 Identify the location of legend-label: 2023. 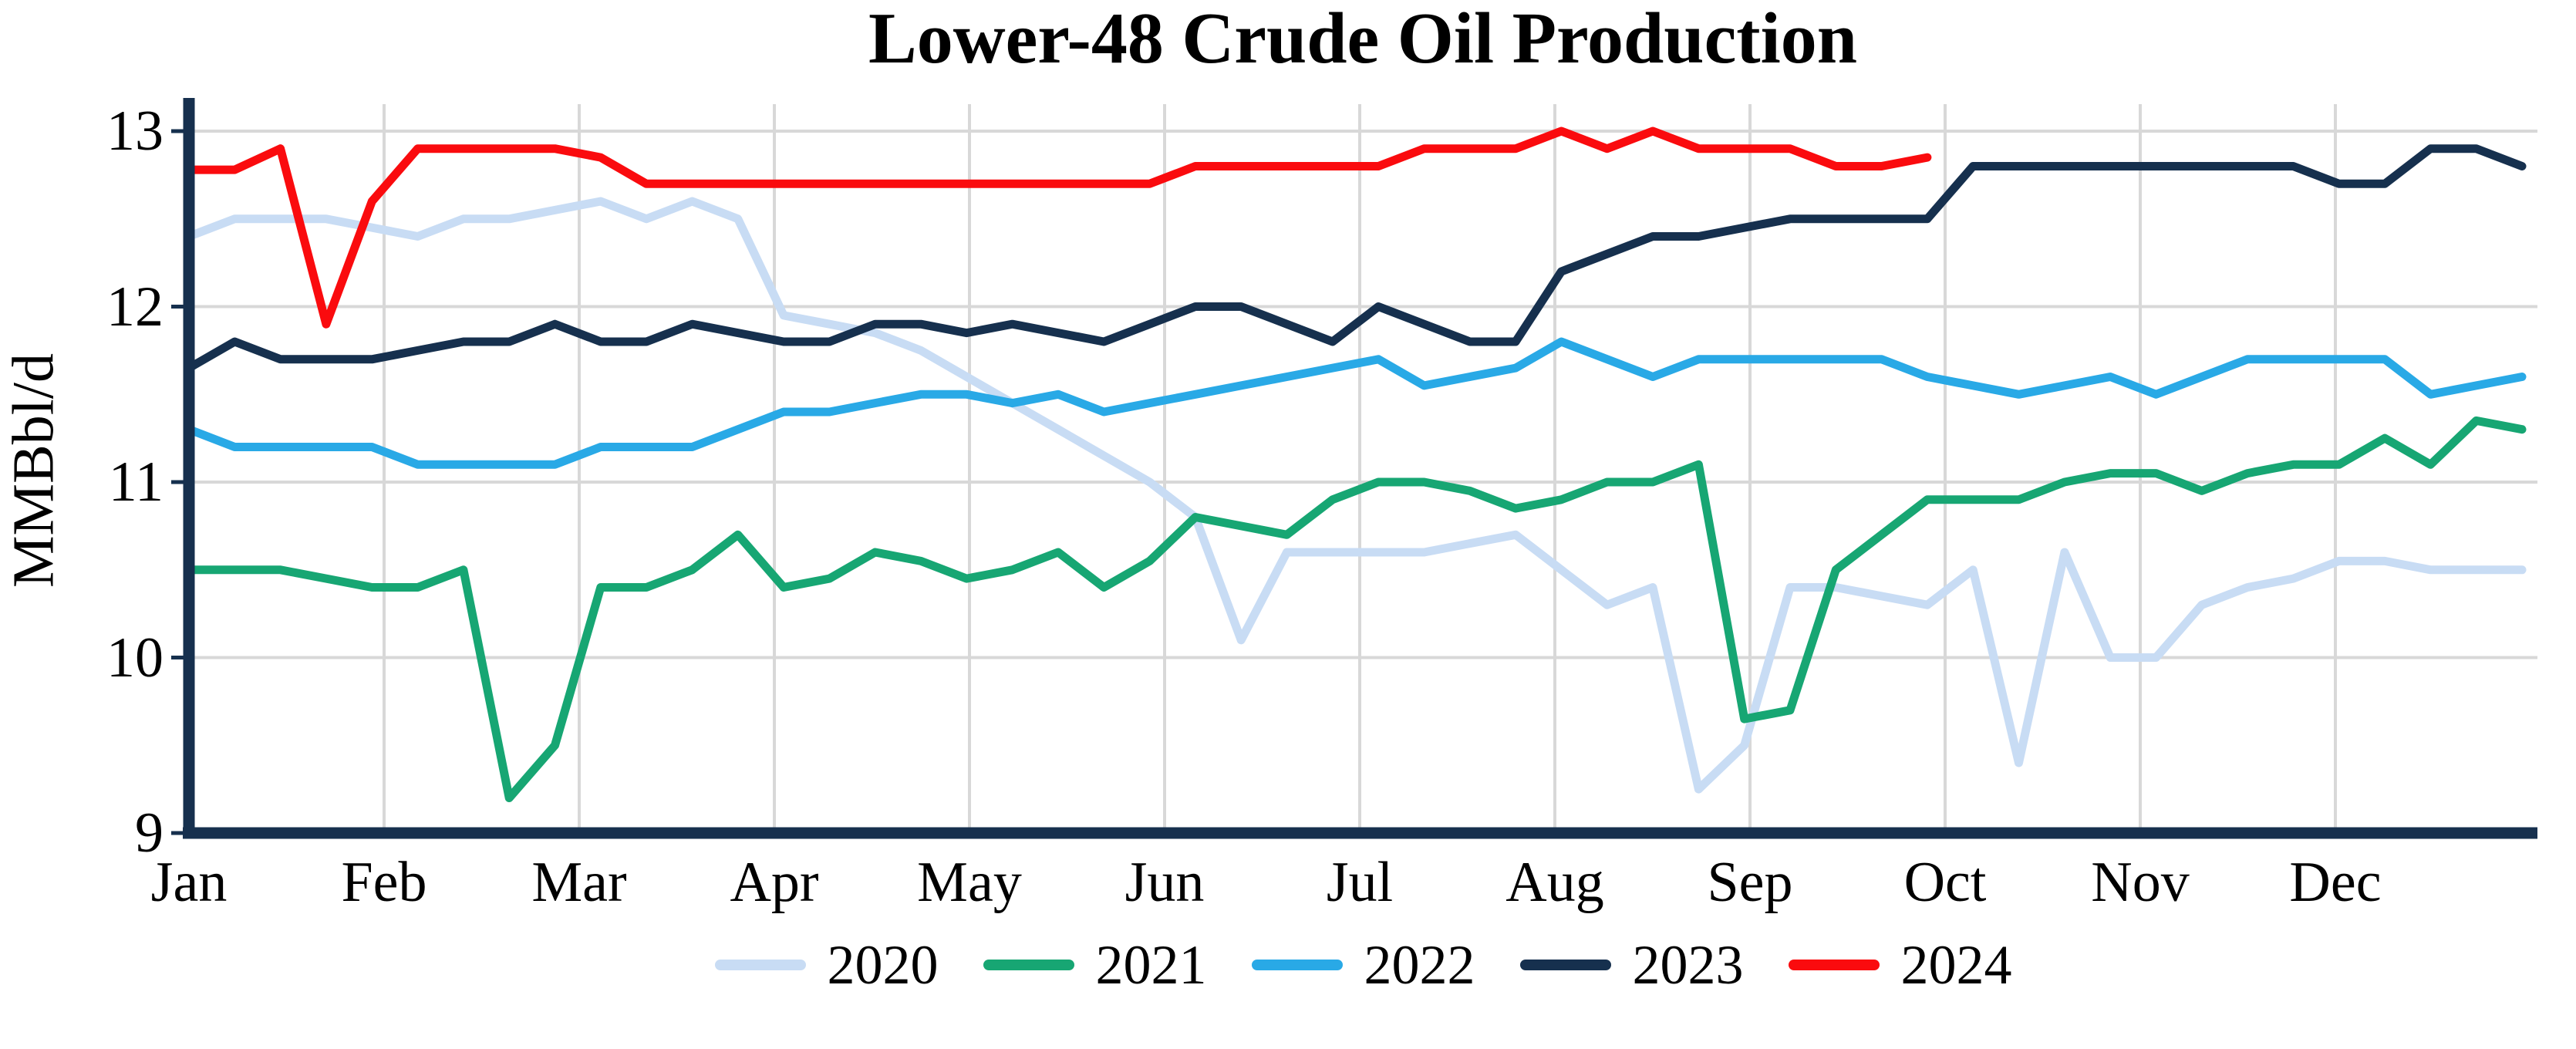
(1688, 965).